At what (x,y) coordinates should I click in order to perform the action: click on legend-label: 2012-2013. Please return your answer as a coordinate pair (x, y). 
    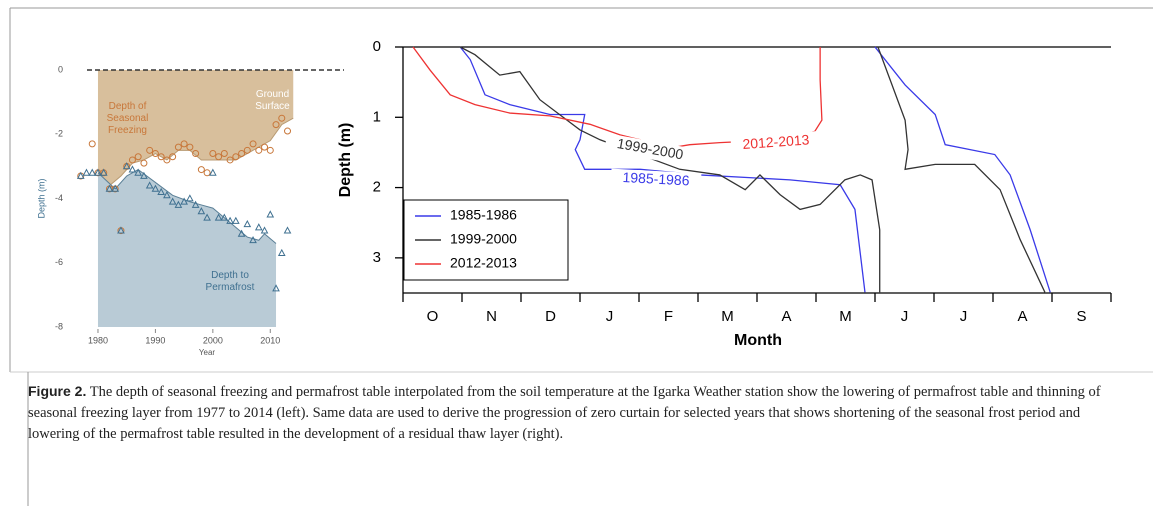
    Looking at the image, I should click on (483, 263).